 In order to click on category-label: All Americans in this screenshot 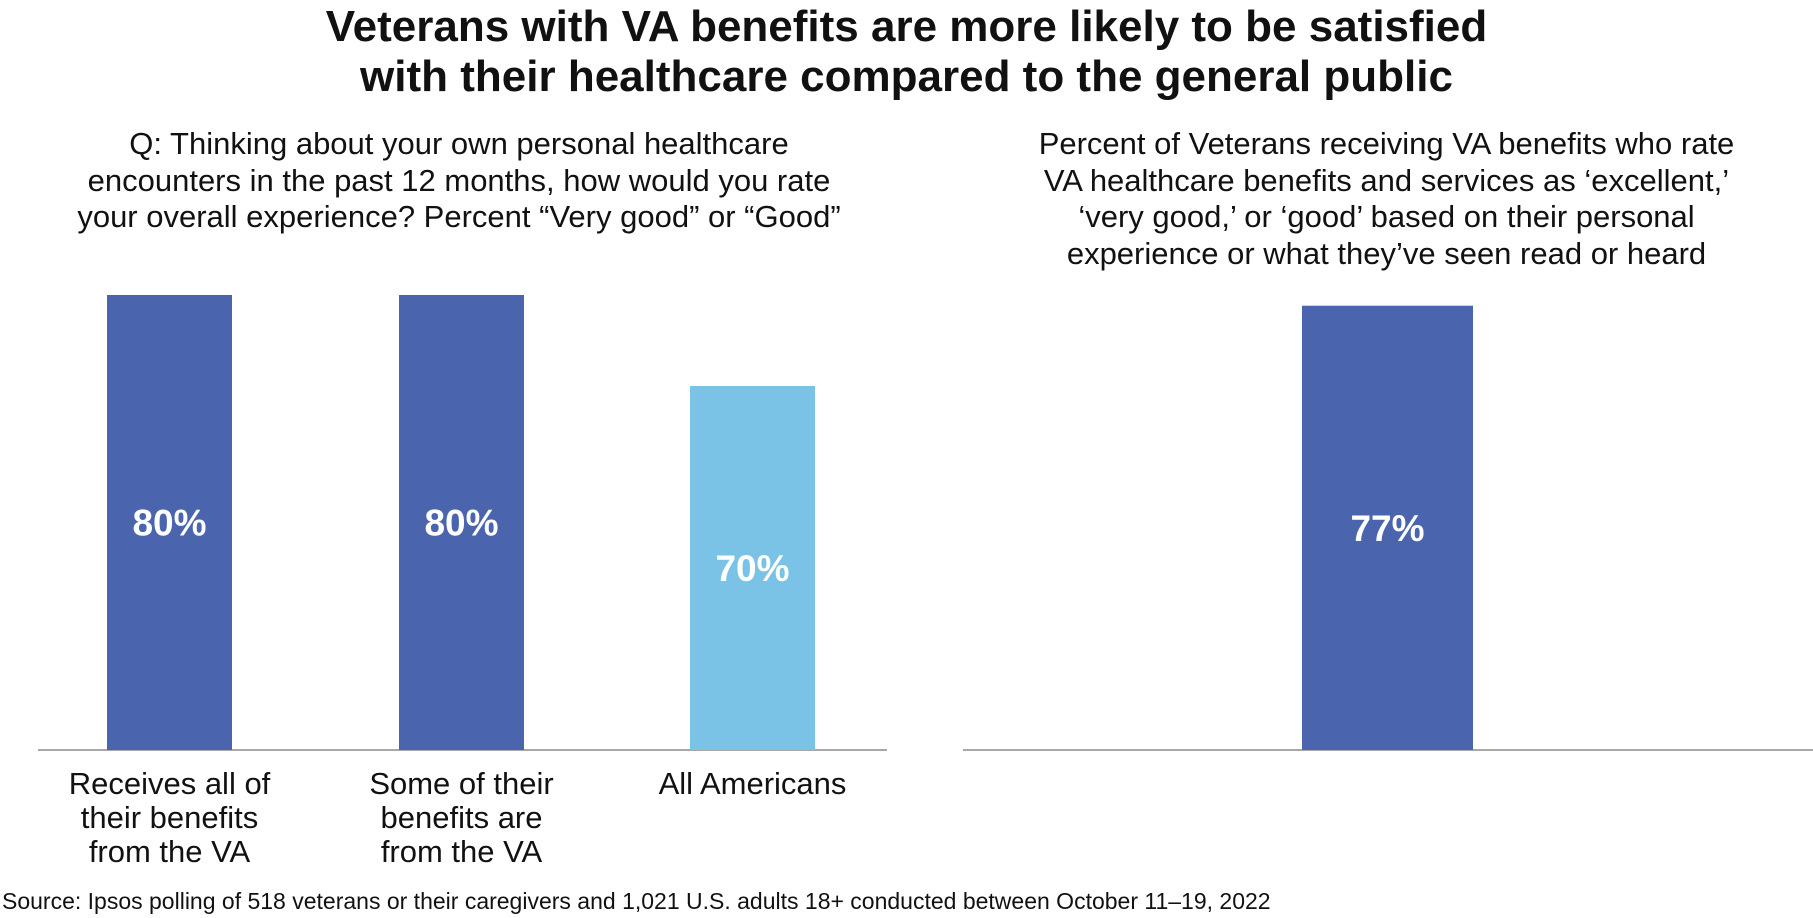, I will do `click(753, 783)`.